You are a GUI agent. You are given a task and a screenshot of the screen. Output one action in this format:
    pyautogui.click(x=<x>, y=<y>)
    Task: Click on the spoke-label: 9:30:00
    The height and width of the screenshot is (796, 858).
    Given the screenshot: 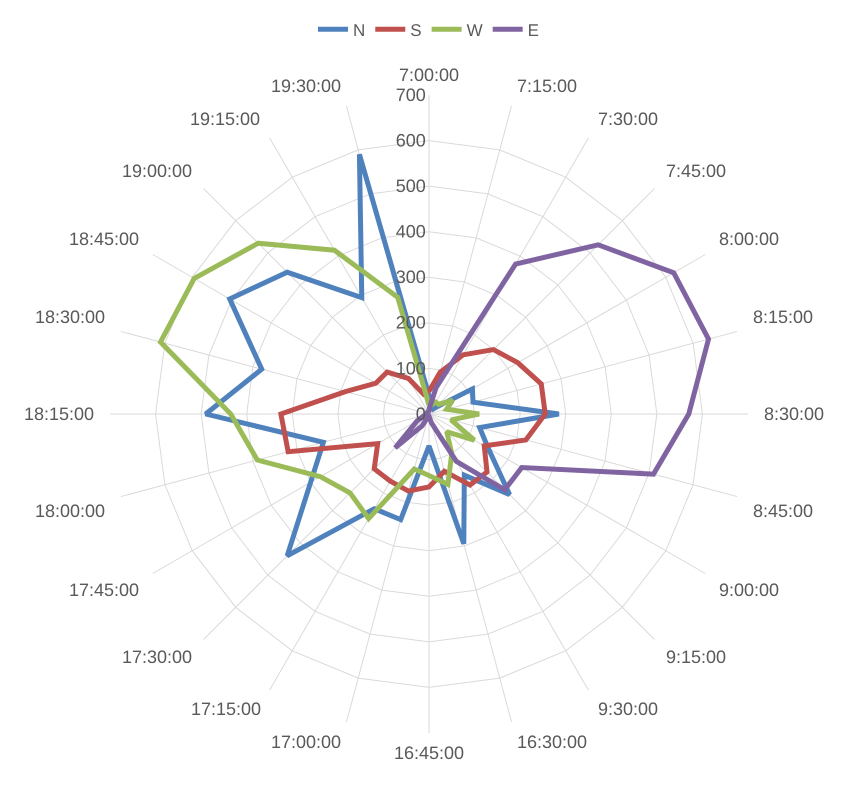 What is the action you would take?
    pyautogui.click(x=628, y=709)
    